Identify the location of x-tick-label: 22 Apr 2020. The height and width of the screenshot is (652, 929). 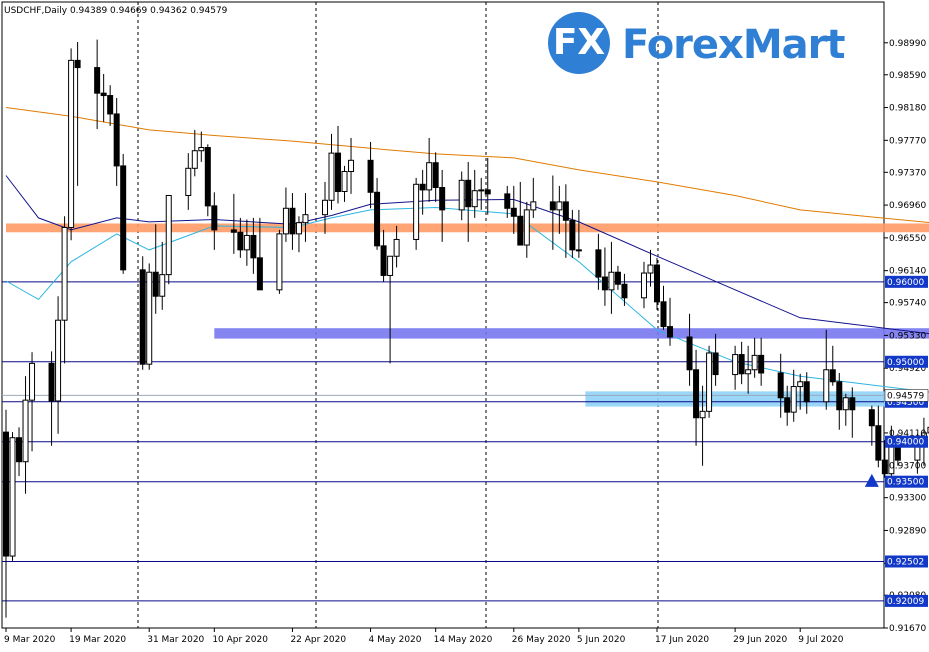
(318, 640).